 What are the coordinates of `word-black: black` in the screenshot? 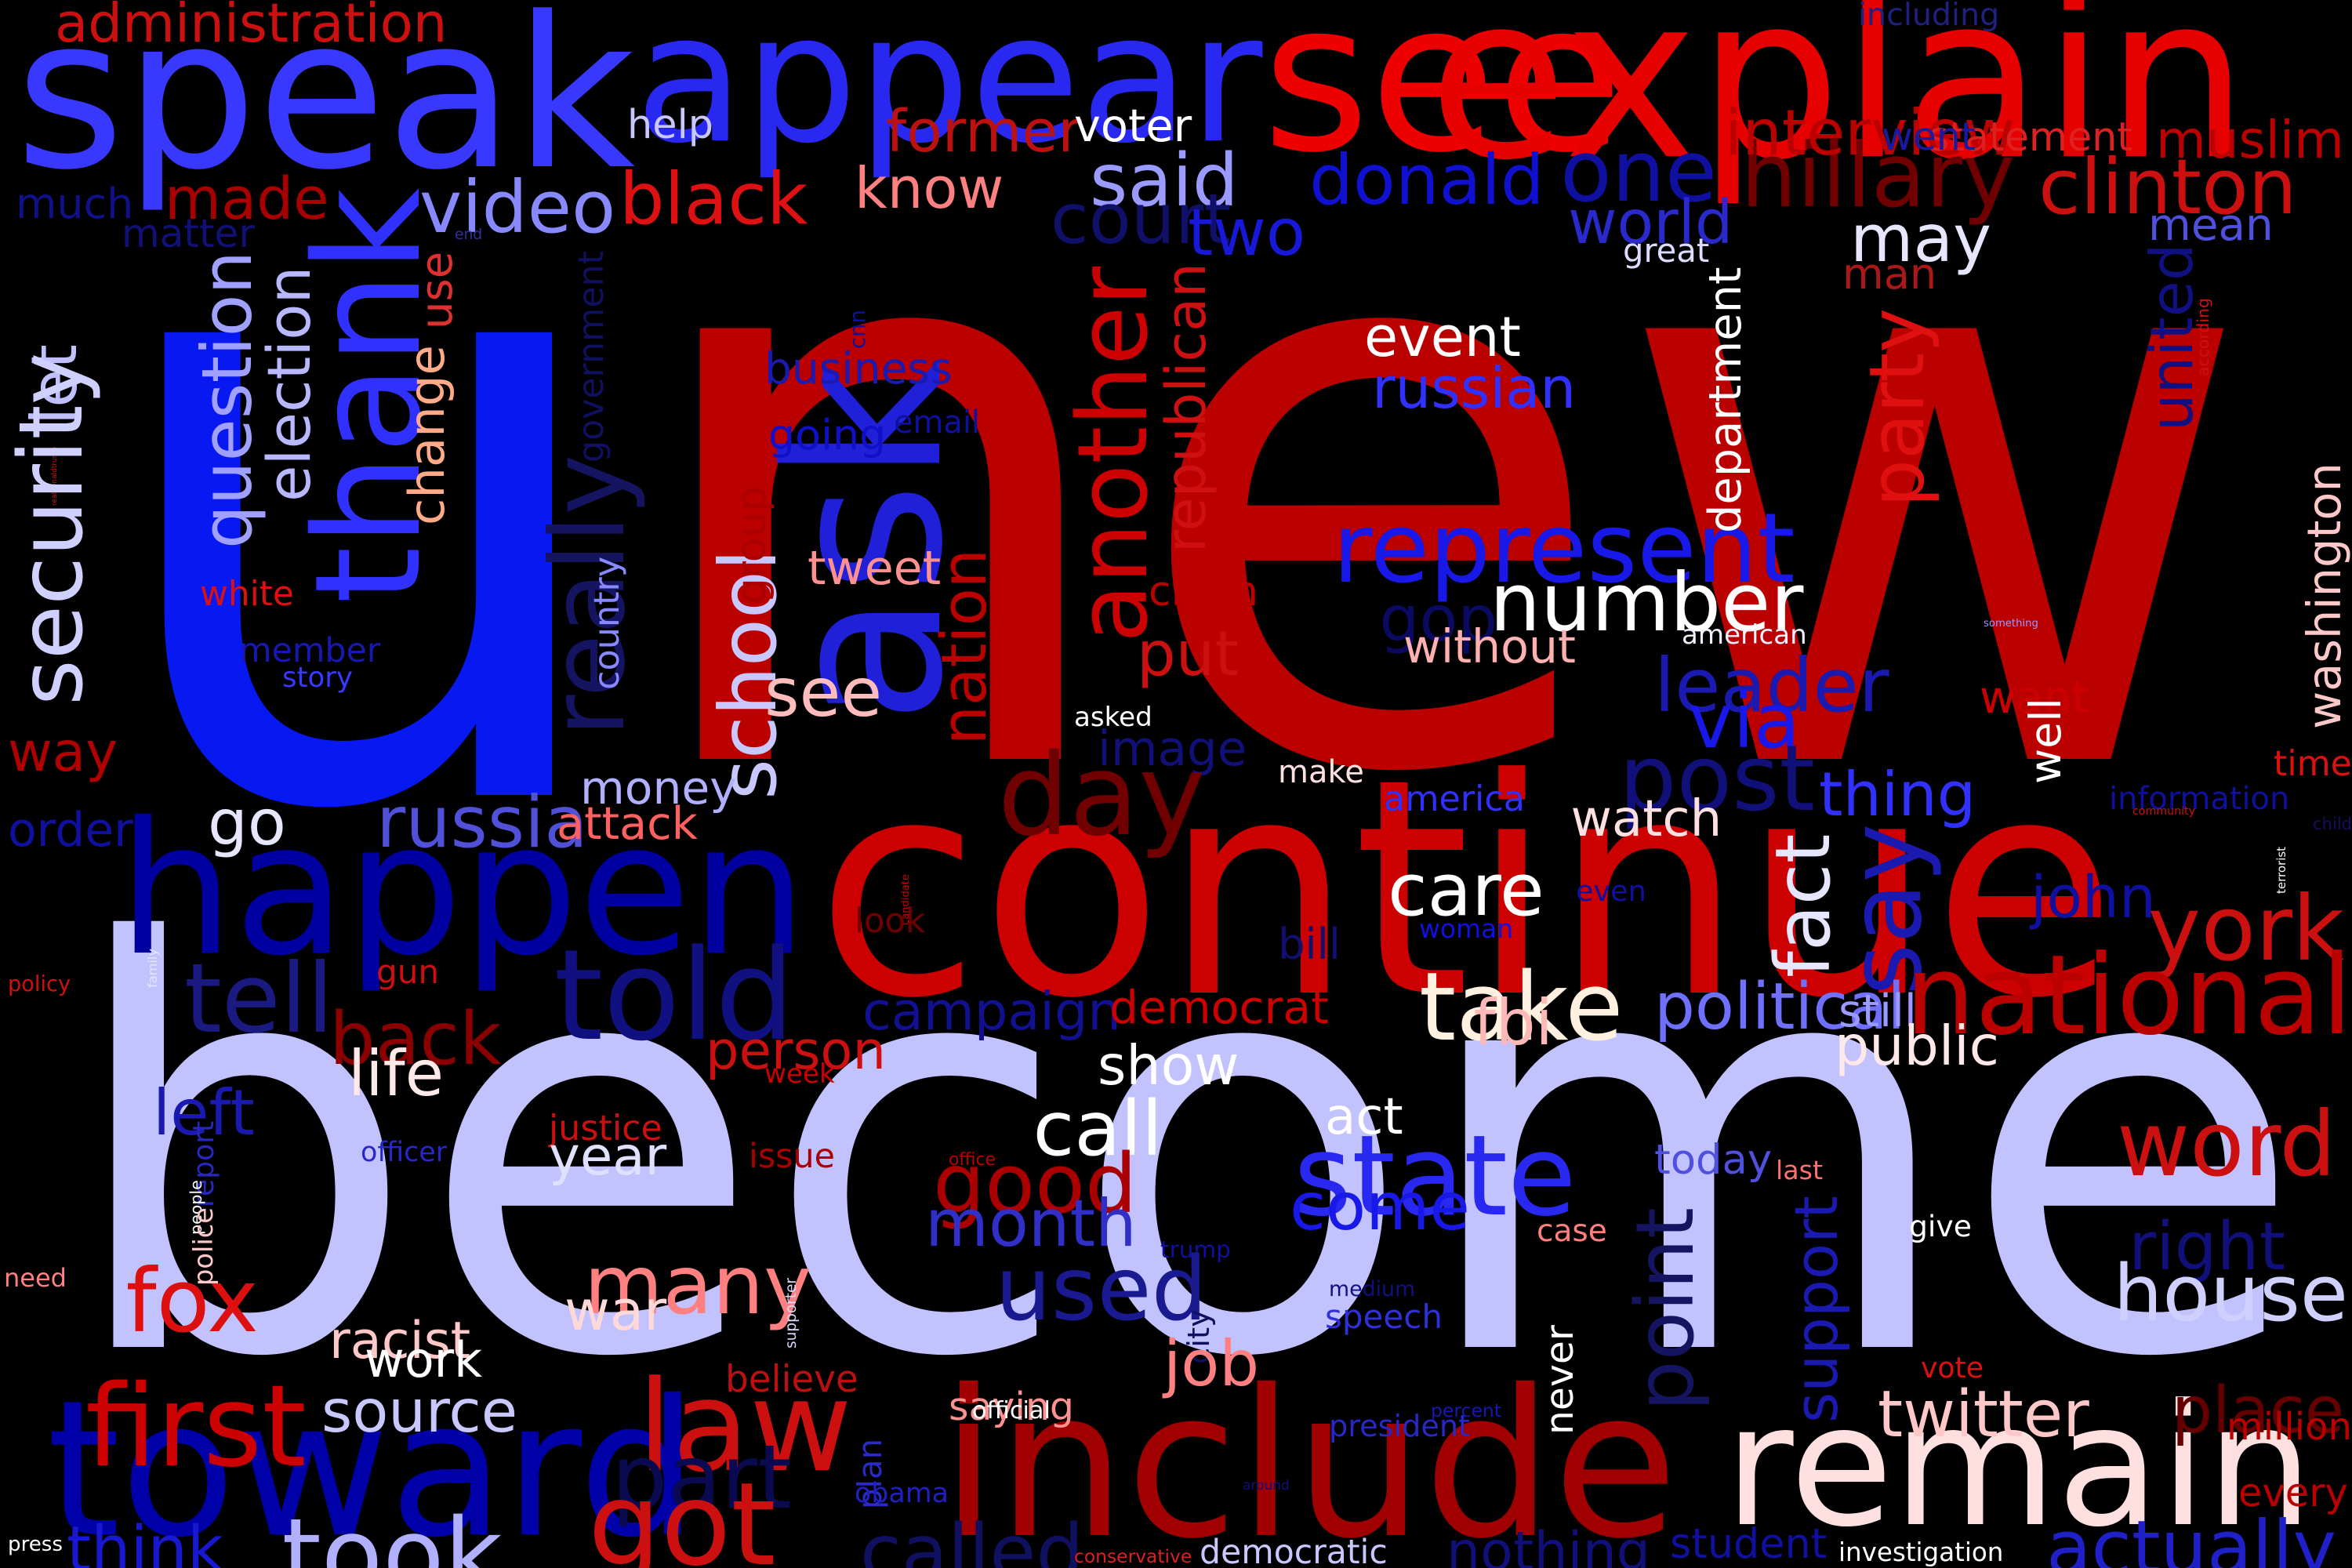 It's located at (713, 199).